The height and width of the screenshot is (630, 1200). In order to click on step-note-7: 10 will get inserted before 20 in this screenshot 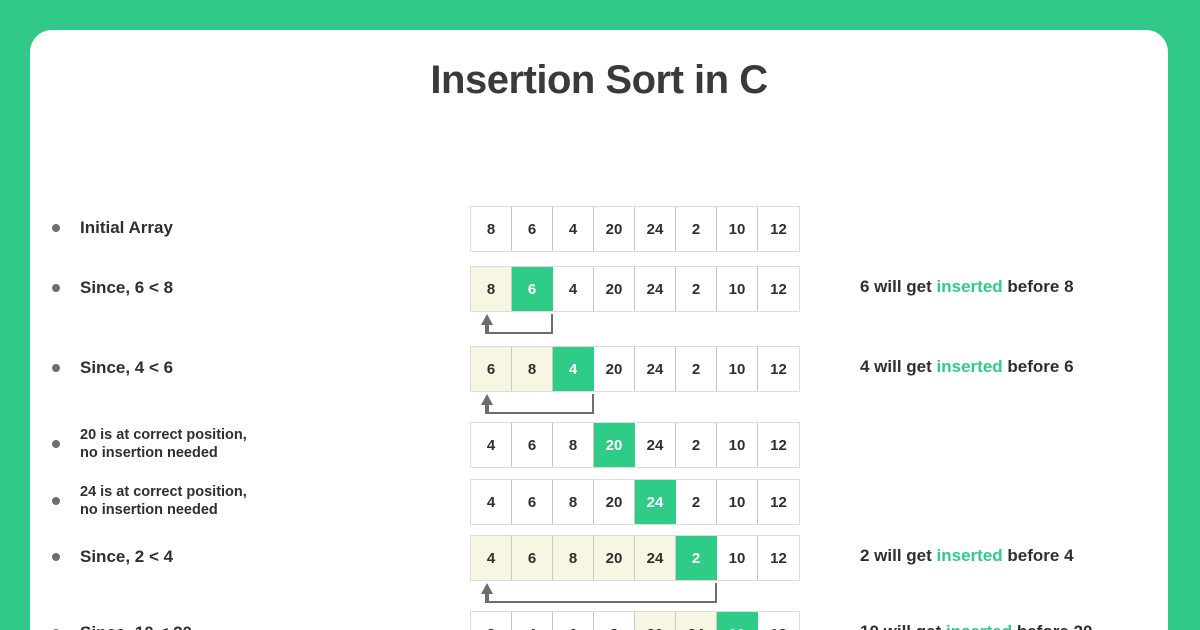, I will do `click(976, 626)`.